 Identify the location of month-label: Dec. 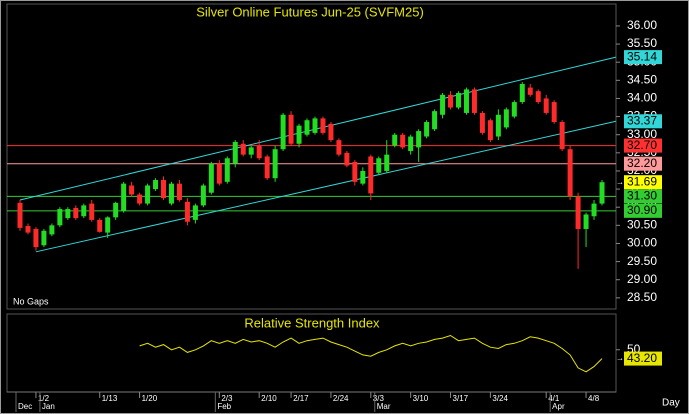
(25, 406).